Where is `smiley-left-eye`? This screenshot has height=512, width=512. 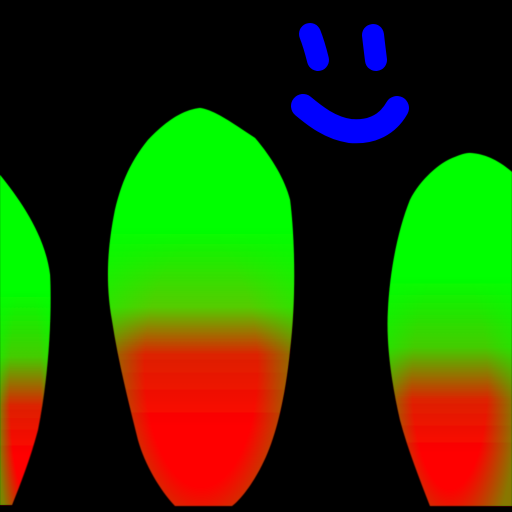 smiley-left-eye is located at coordinates (314, 47).